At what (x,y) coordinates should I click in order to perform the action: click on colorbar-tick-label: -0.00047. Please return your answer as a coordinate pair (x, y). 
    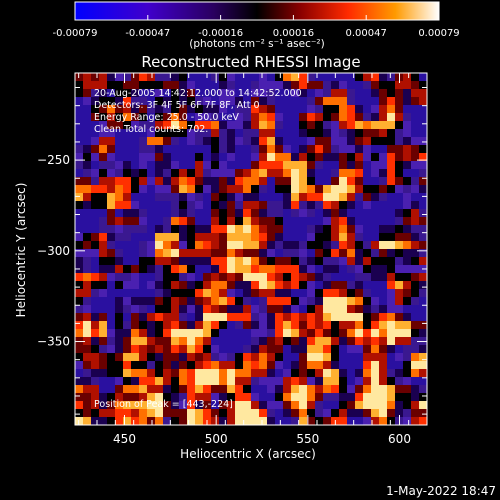
    Looking at the image, I should click on (147, 33).